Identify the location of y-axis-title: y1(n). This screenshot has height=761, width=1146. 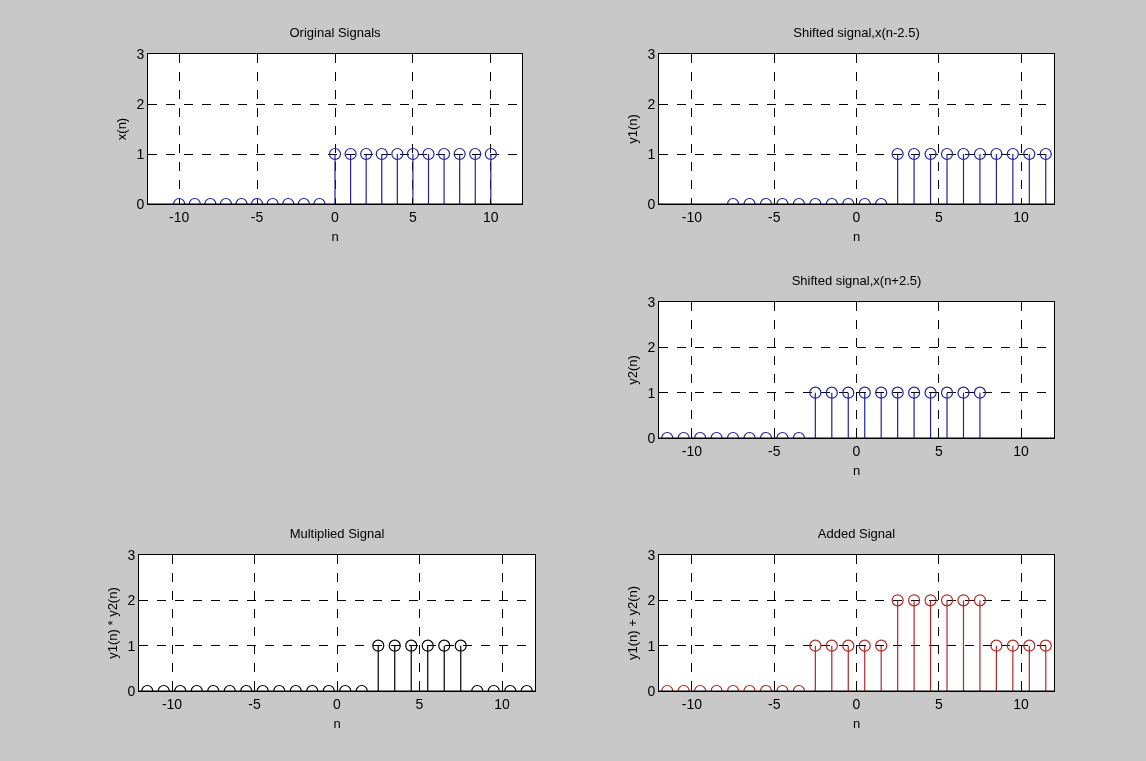
(633, 129).